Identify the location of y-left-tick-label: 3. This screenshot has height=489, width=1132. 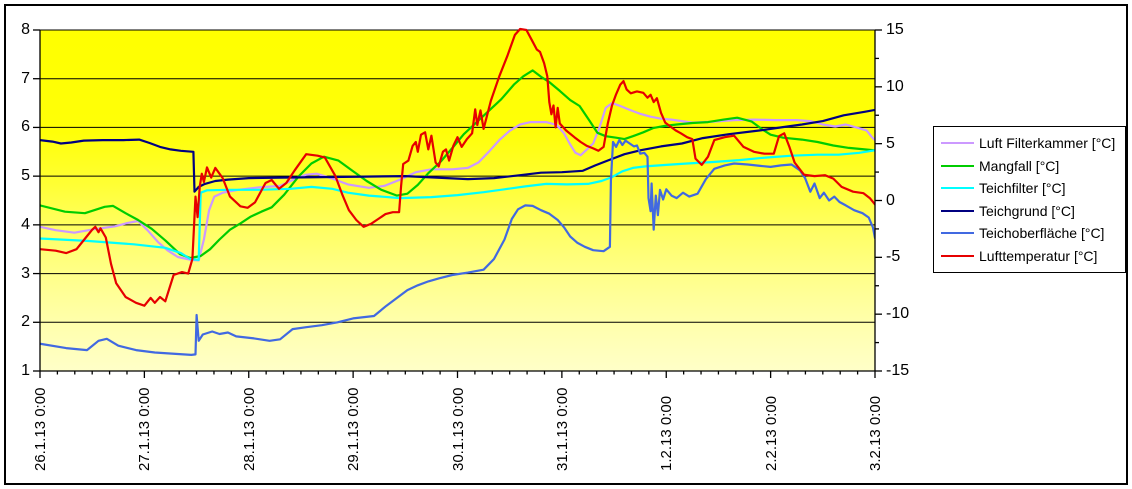
(25, 273).